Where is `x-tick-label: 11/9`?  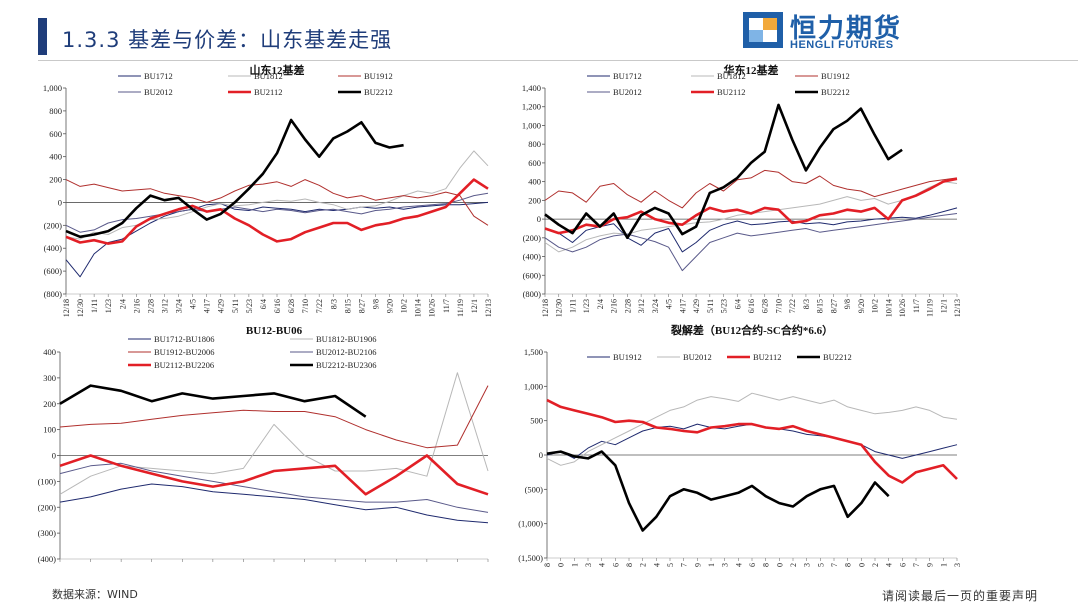
x-tick-label: 11/9 is located at coordinates (426, 566).